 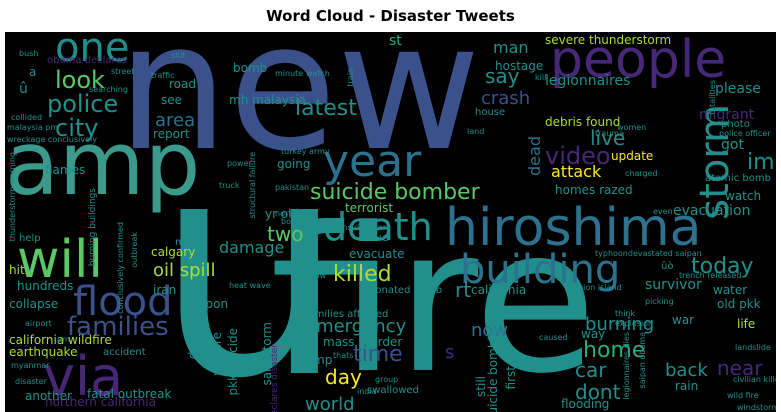 I want to click on word-pm: pm, so click(x=63, y=339).